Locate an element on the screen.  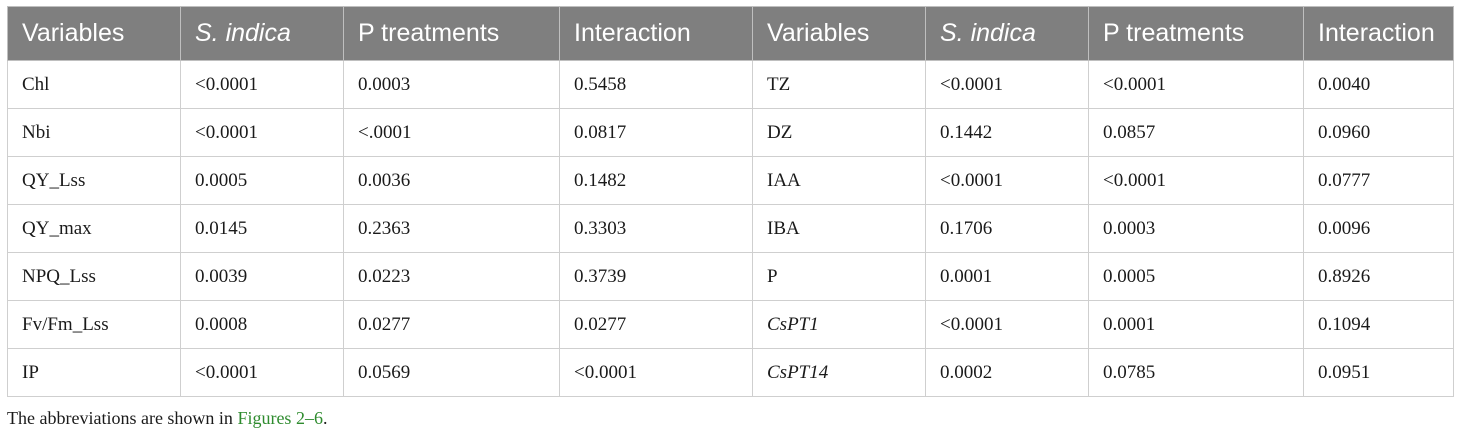
table-cell: IP is located at coordinates (94, 372).